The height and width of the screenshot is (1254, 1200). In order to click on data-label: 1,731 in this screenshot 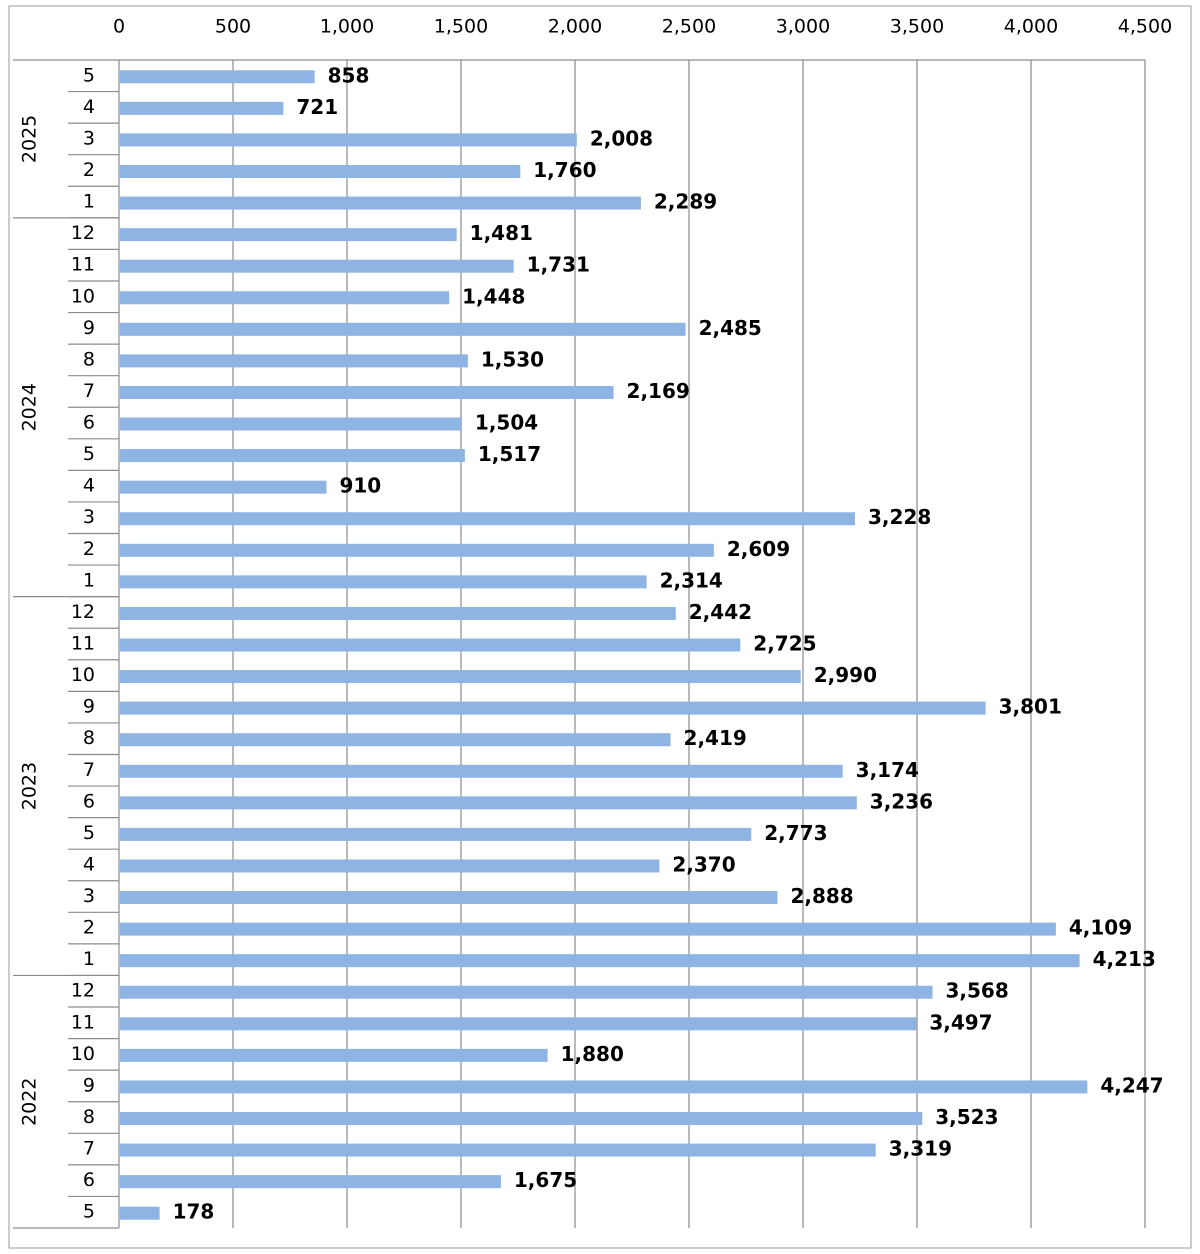, I will do `click(558, 265)`.